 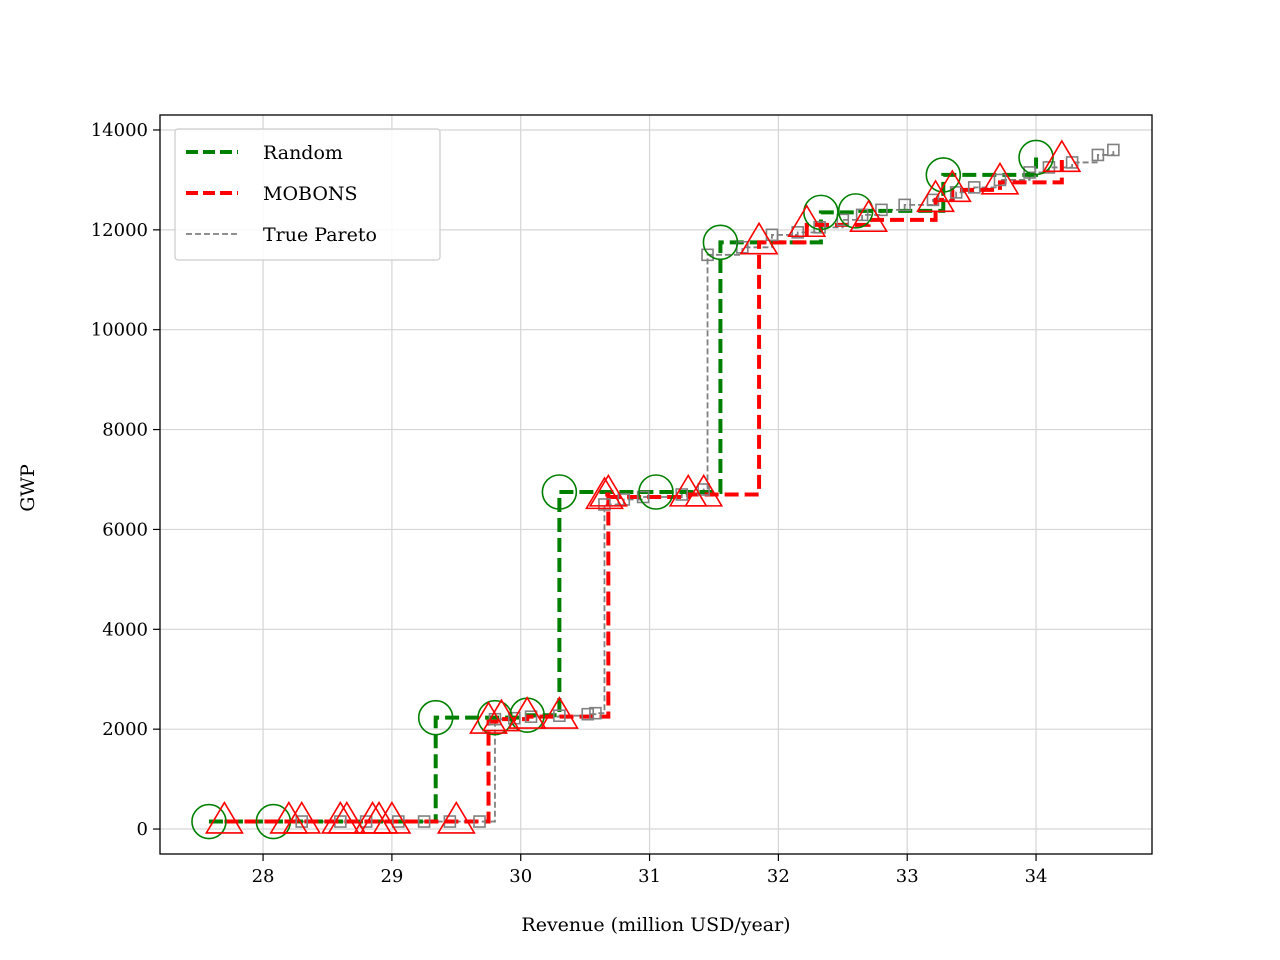 I want to click on y-axis-label: GWP, so click(x=28, y=488).